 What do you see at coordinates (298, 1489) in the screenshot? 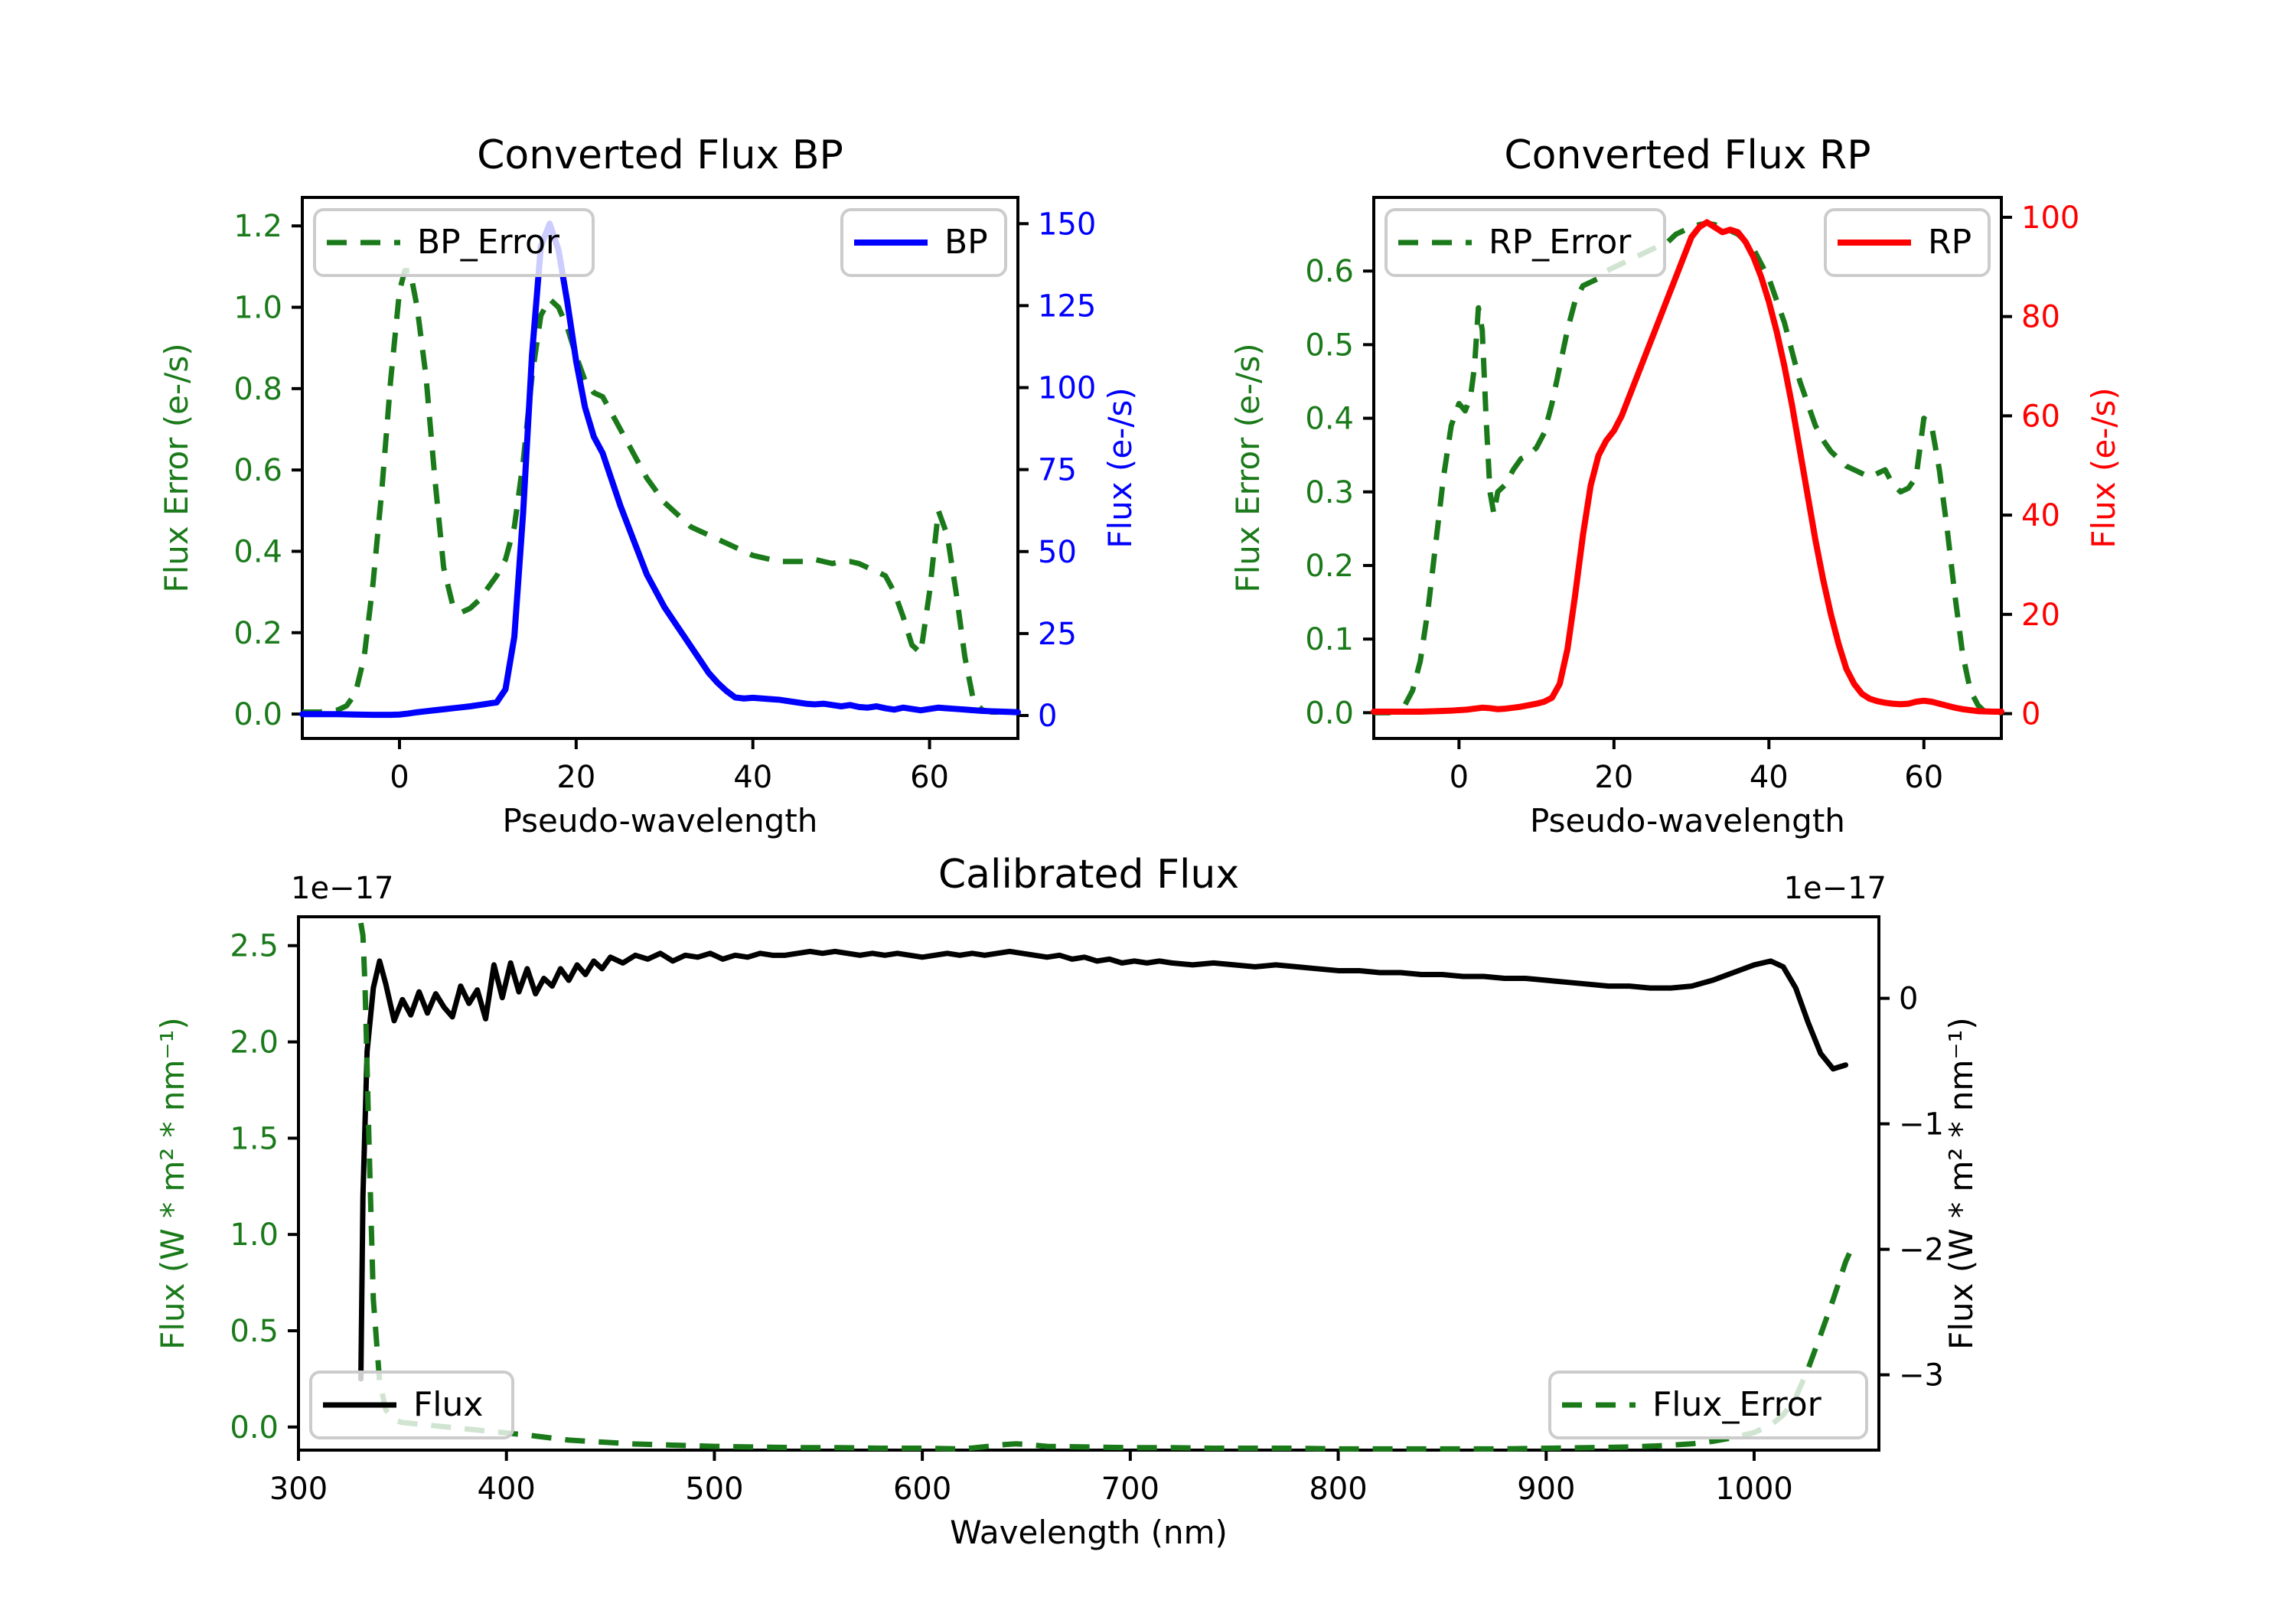
I see `calibrated_panel-xtick-label: 300` at bounding box center [298, 1489].